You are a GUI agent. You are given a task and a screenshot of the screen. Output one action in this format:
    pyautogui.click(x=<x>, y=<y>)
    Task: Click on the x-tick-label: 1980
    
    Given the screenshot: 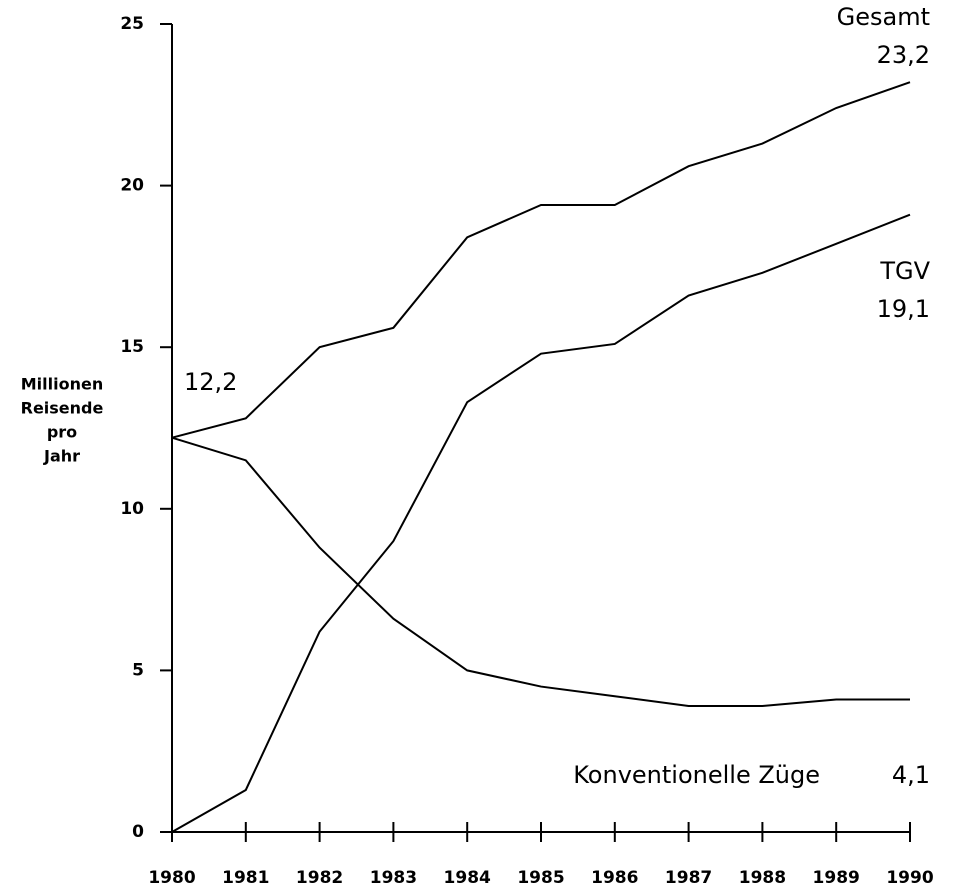 What is the action you would take?
    pyautogui.click(x=171, y=878)
    